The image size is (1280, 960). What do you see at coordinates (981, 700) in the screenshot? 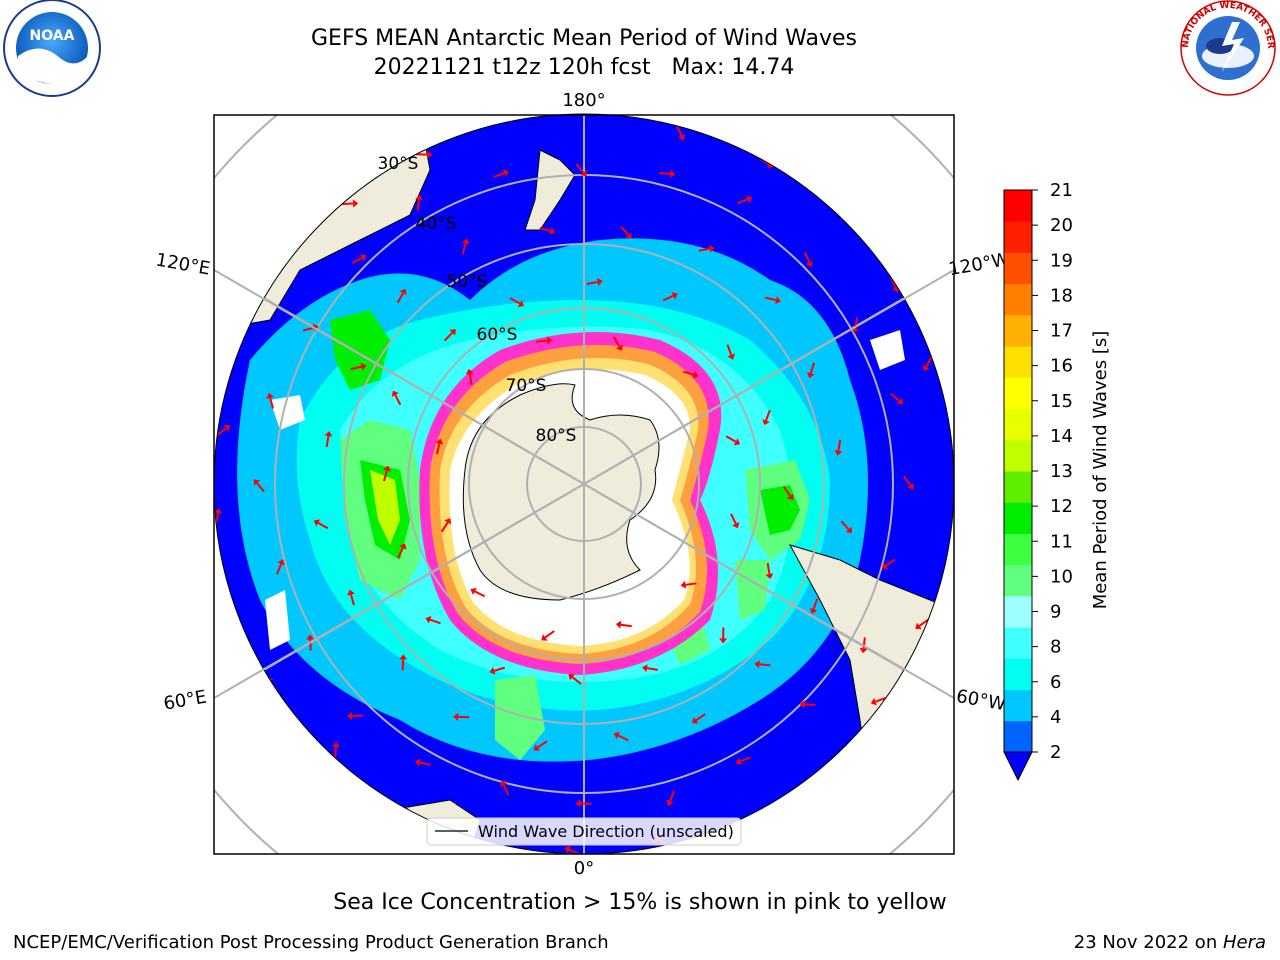
I see `lon-label-60w: 60°W` at bounding box center [981, 700].